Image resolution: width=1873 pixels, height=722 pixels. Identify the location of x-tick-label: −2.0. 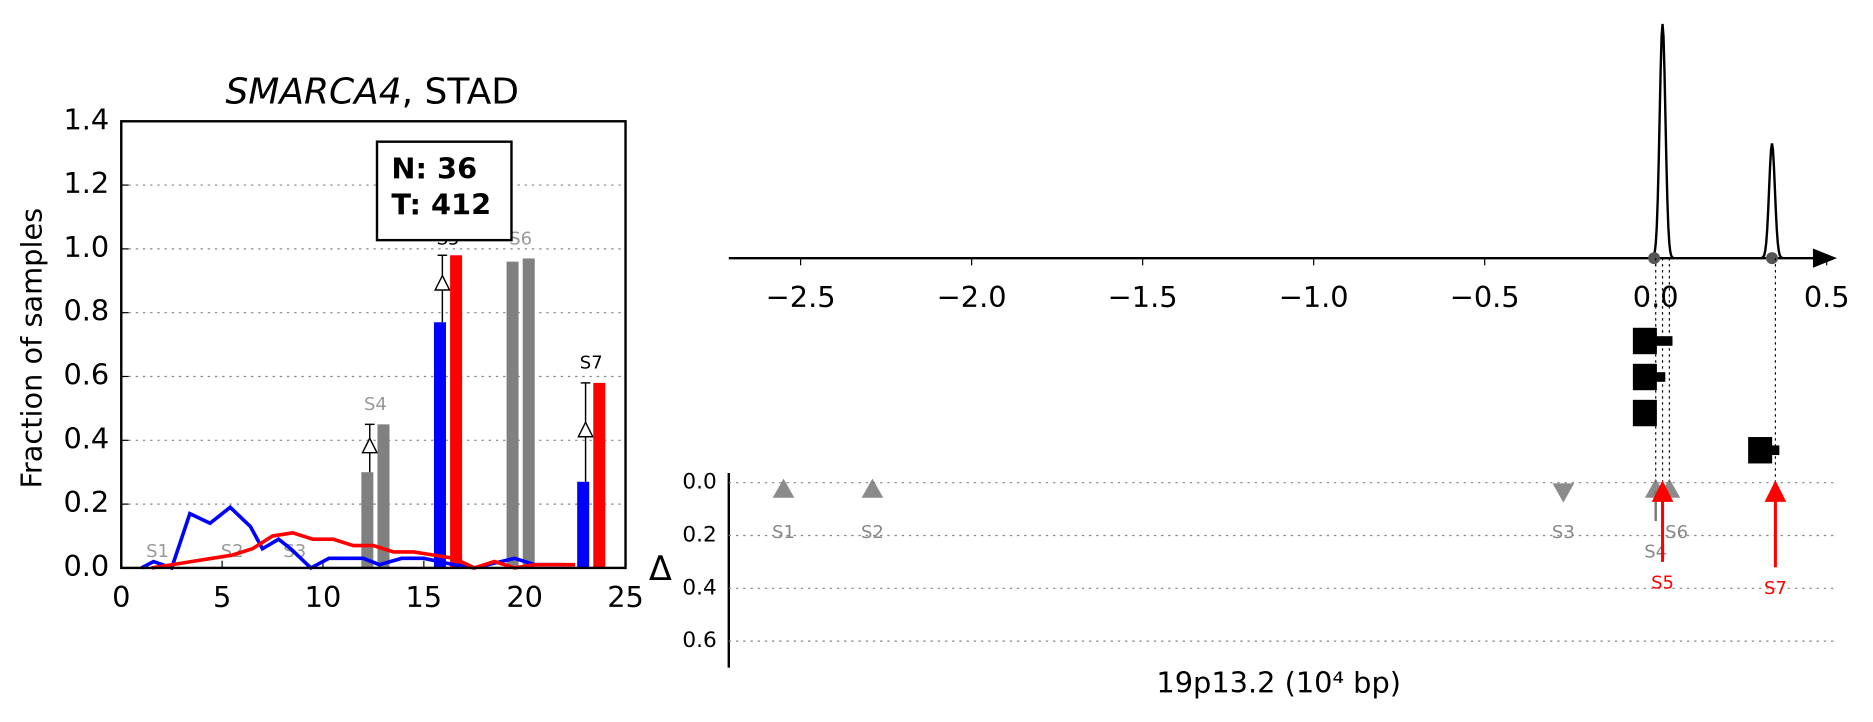
(972, 297).